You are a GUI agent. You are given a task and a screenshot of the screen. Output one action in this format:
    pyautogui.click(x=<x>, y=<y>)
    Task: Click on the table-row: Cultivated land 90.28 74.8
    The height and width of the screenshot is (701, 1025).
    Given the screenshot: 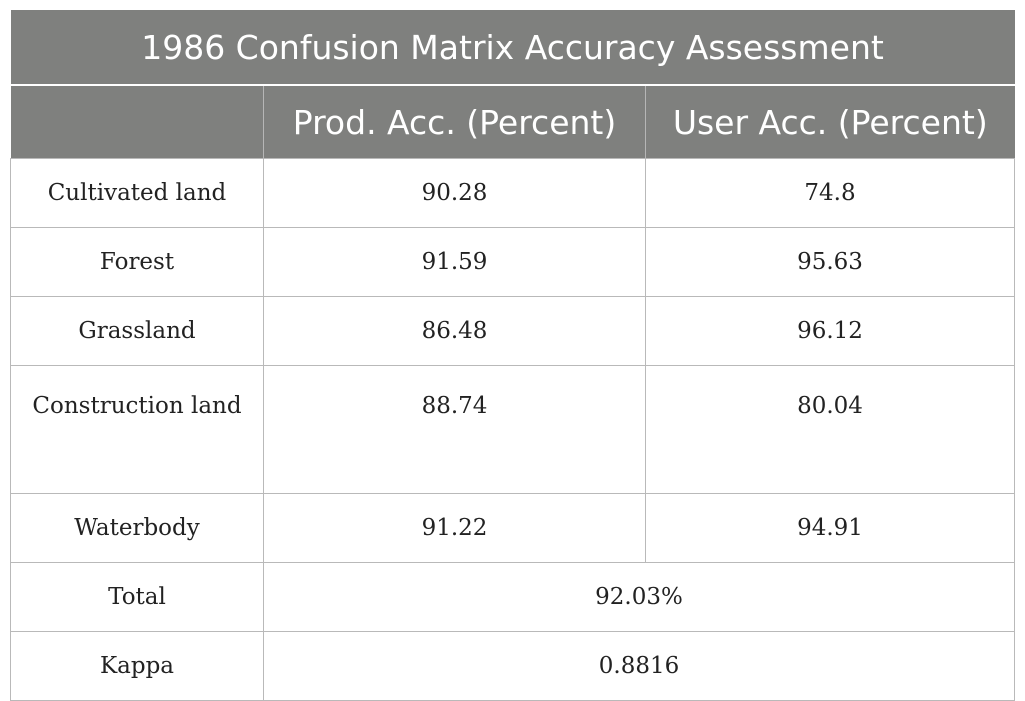 What is the action you would take?
    pyautogui.click(x=513, y=193)
    